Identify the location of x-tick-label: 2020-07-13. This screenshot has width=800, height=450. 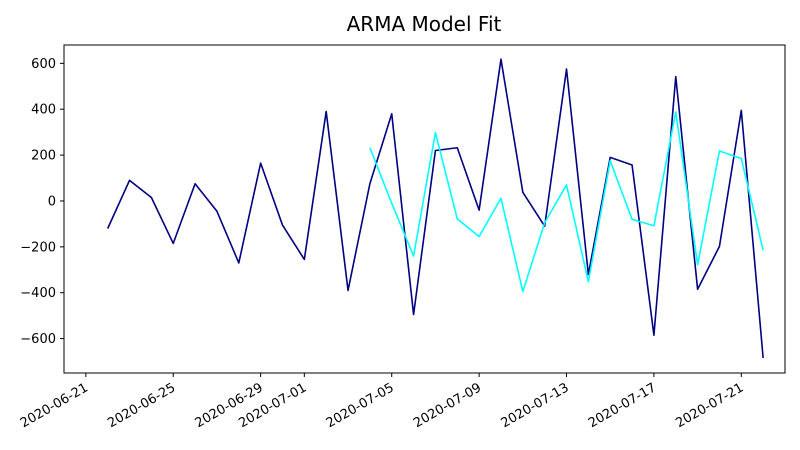
(535, 405).